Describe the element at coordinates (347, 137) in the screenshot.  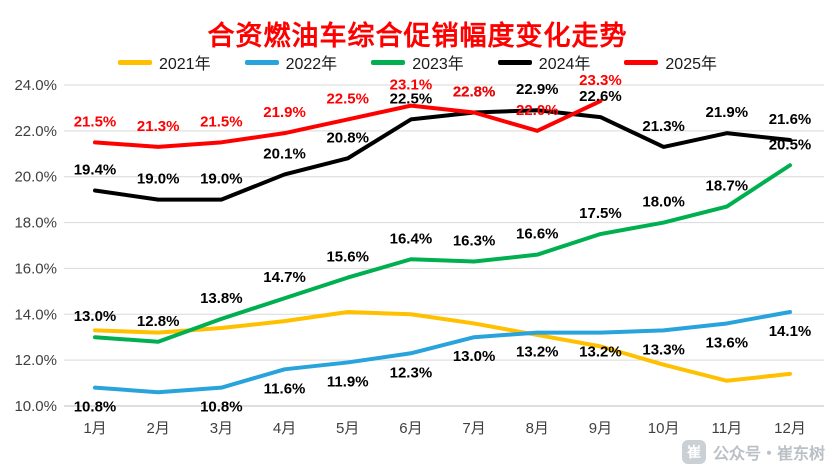
I see `data-label: 20.8%` at that location.